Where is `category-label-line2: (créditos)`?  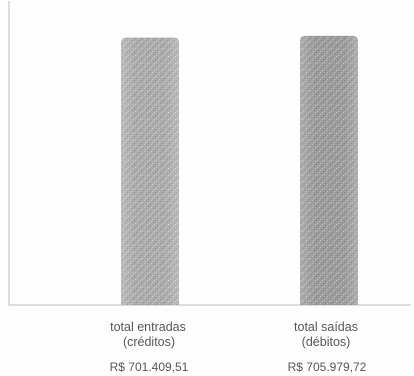 category-label-line2: (créditos) is located at coordinates (149, 342).